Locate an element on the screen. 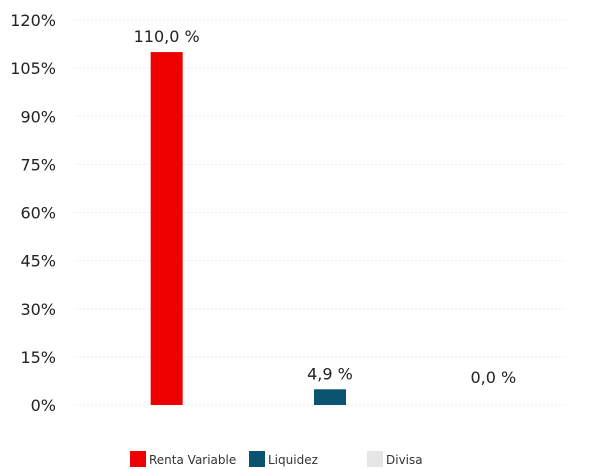 Image resolution: width=591 pixels, height=469 pixels. data-label: 110,0 % is located at coordinates (167, 36).